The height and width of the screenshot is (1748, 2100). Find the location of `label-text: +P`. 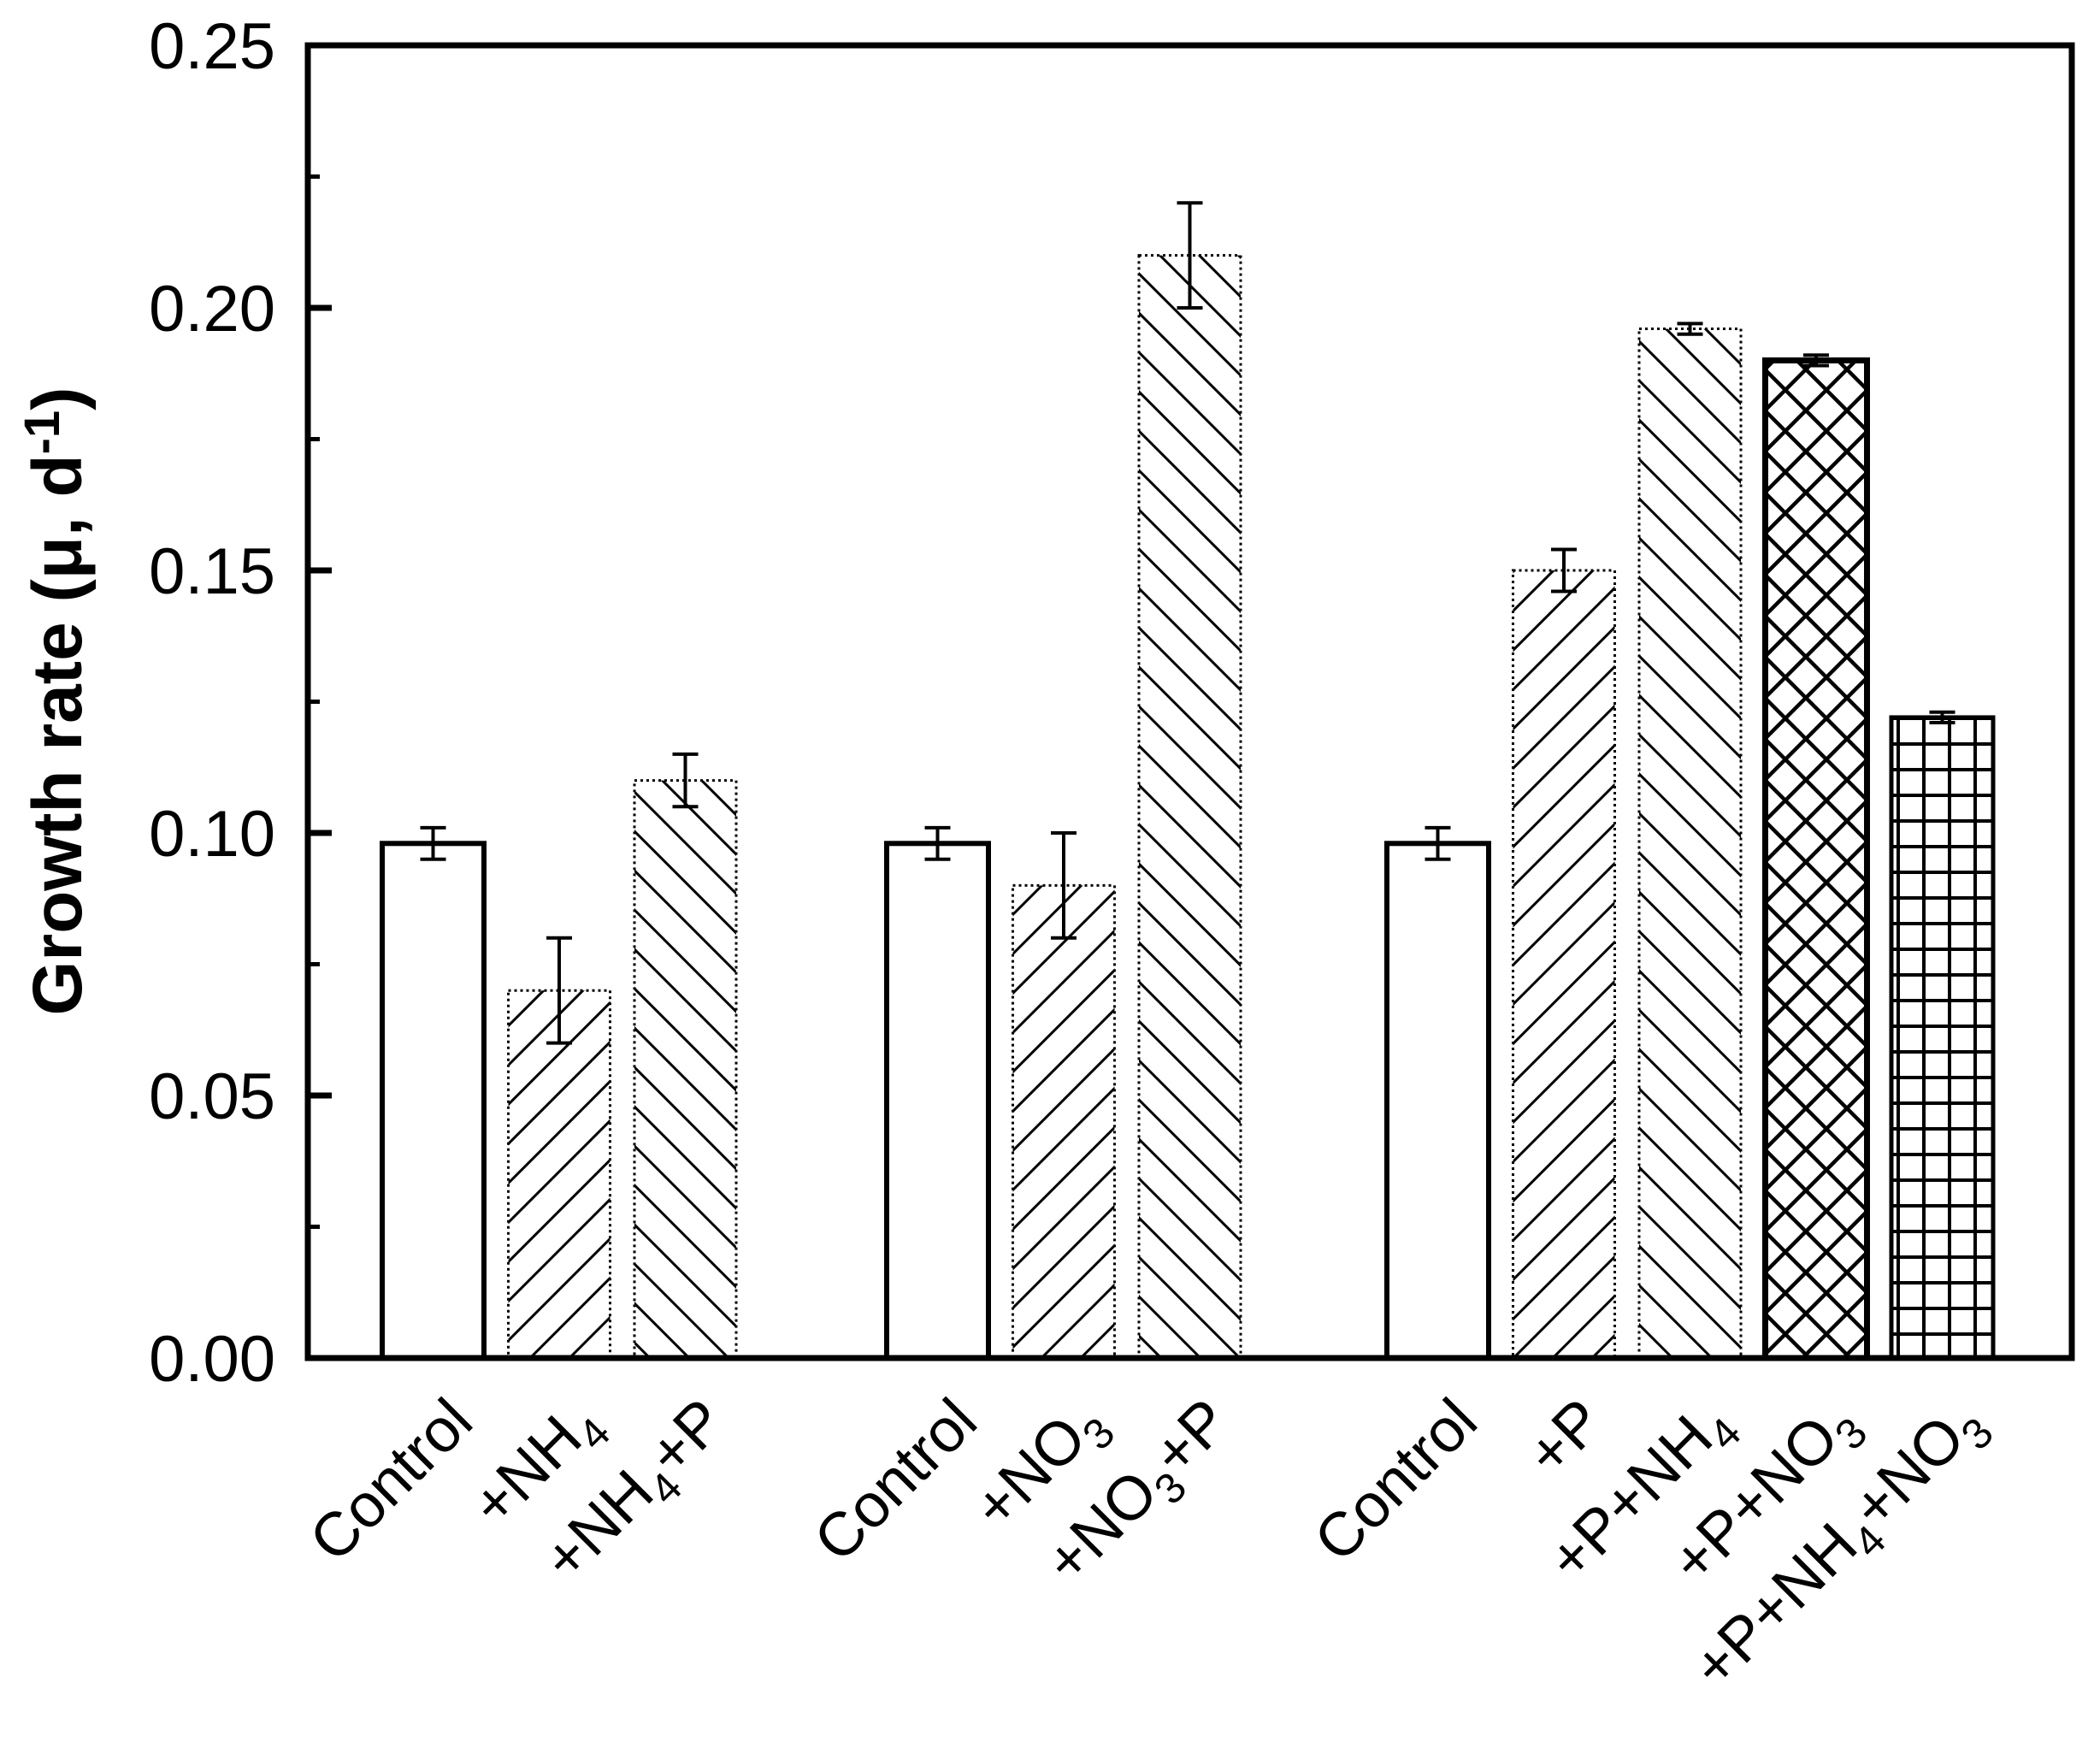

label-text: +P is located at coordinates (1565, 1437).